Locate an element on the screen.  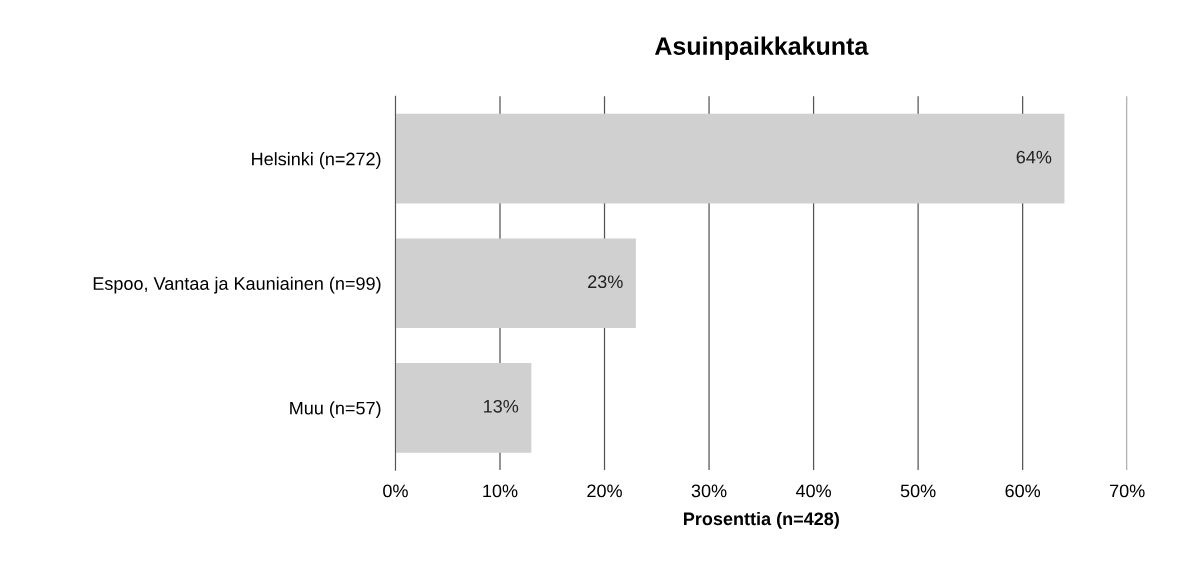
x-tick-label: 20% is located at coordinates (604, 491).